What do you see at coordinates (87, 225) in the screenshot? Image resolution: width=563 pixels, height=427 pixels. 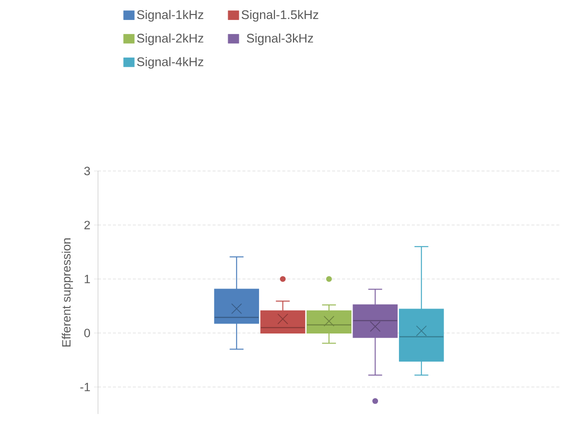 I see `y-tick-label: 2` at bounding box center [87, 225].